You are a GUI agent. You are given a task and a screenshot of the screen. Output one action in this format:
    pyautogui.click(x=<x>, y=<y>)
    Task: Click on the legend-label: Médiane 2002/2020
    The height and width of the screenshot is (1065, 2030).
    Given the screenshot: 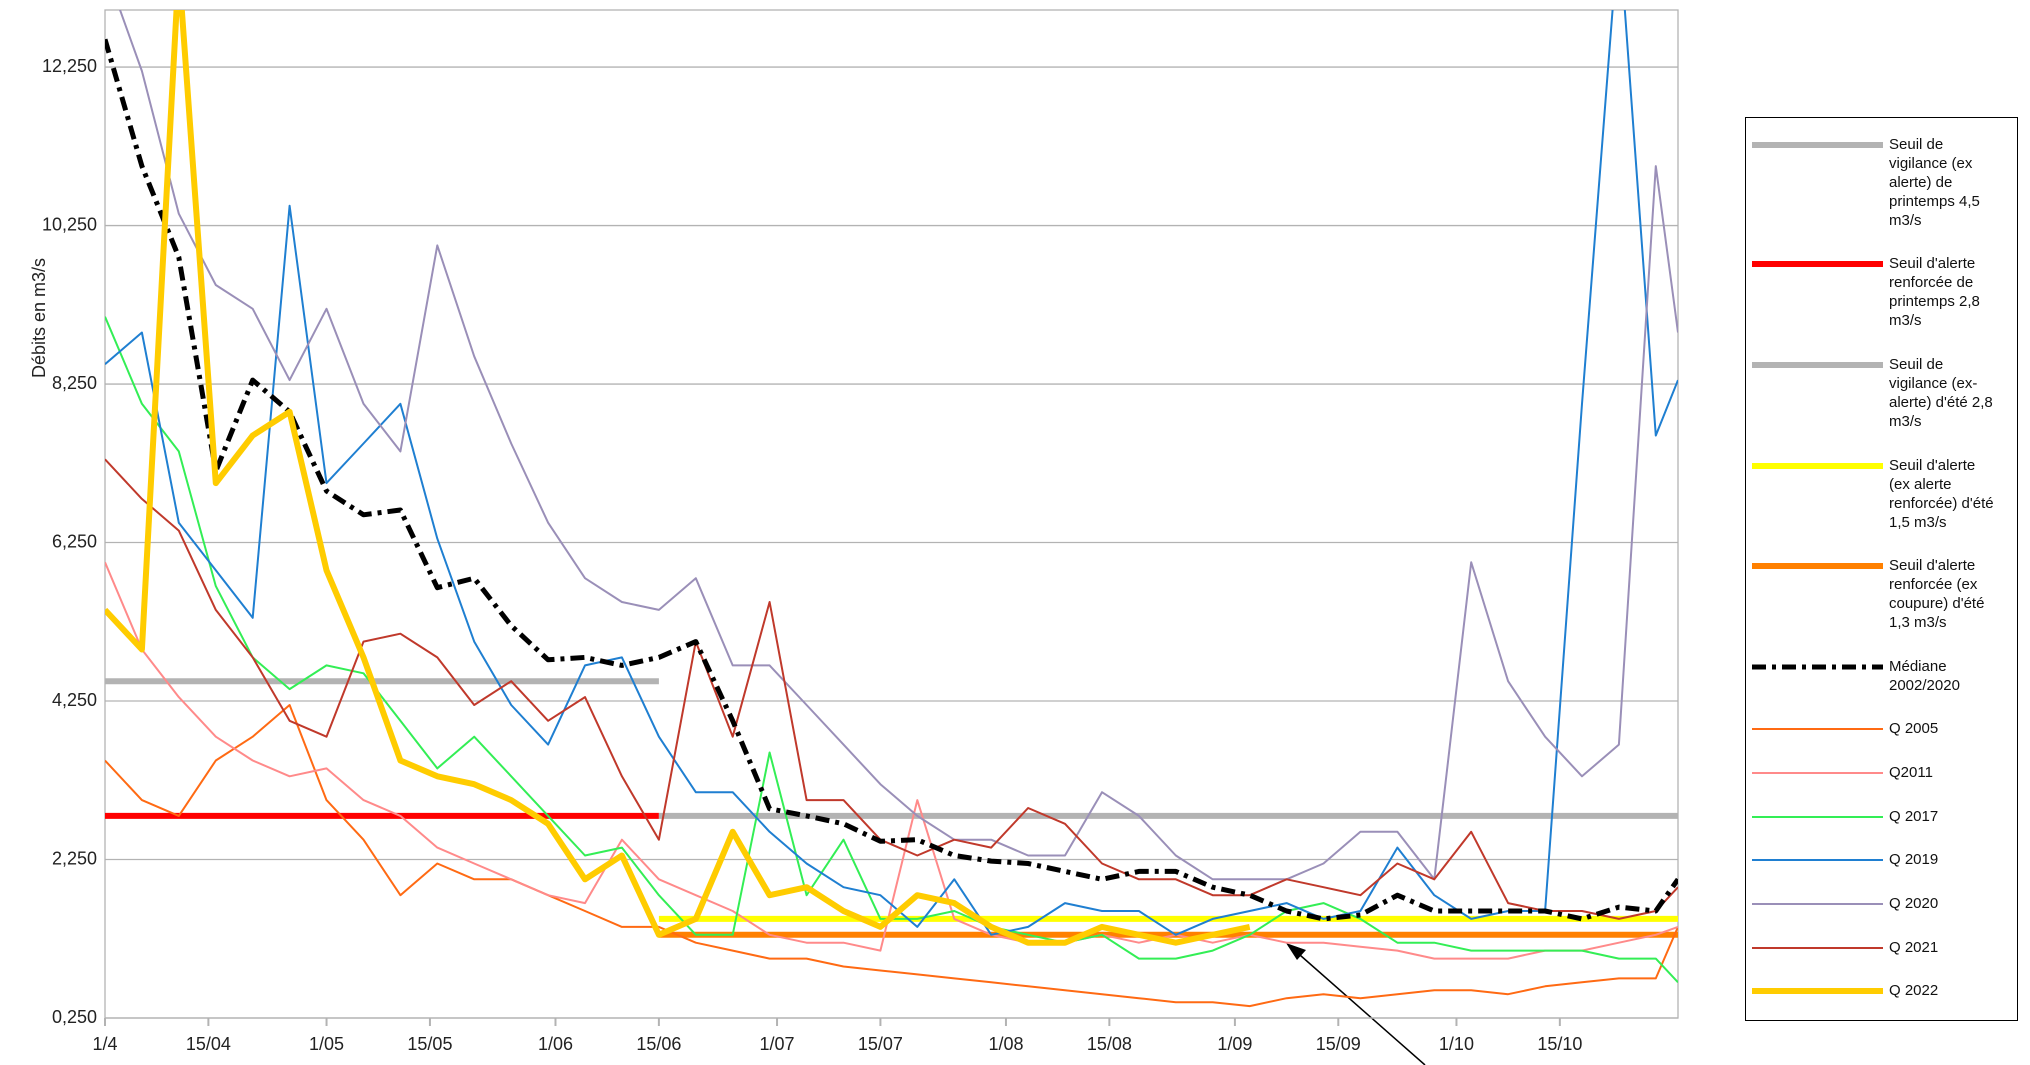 What is the action you would take?
    pyautogui.click(x=1924, y=675)
    